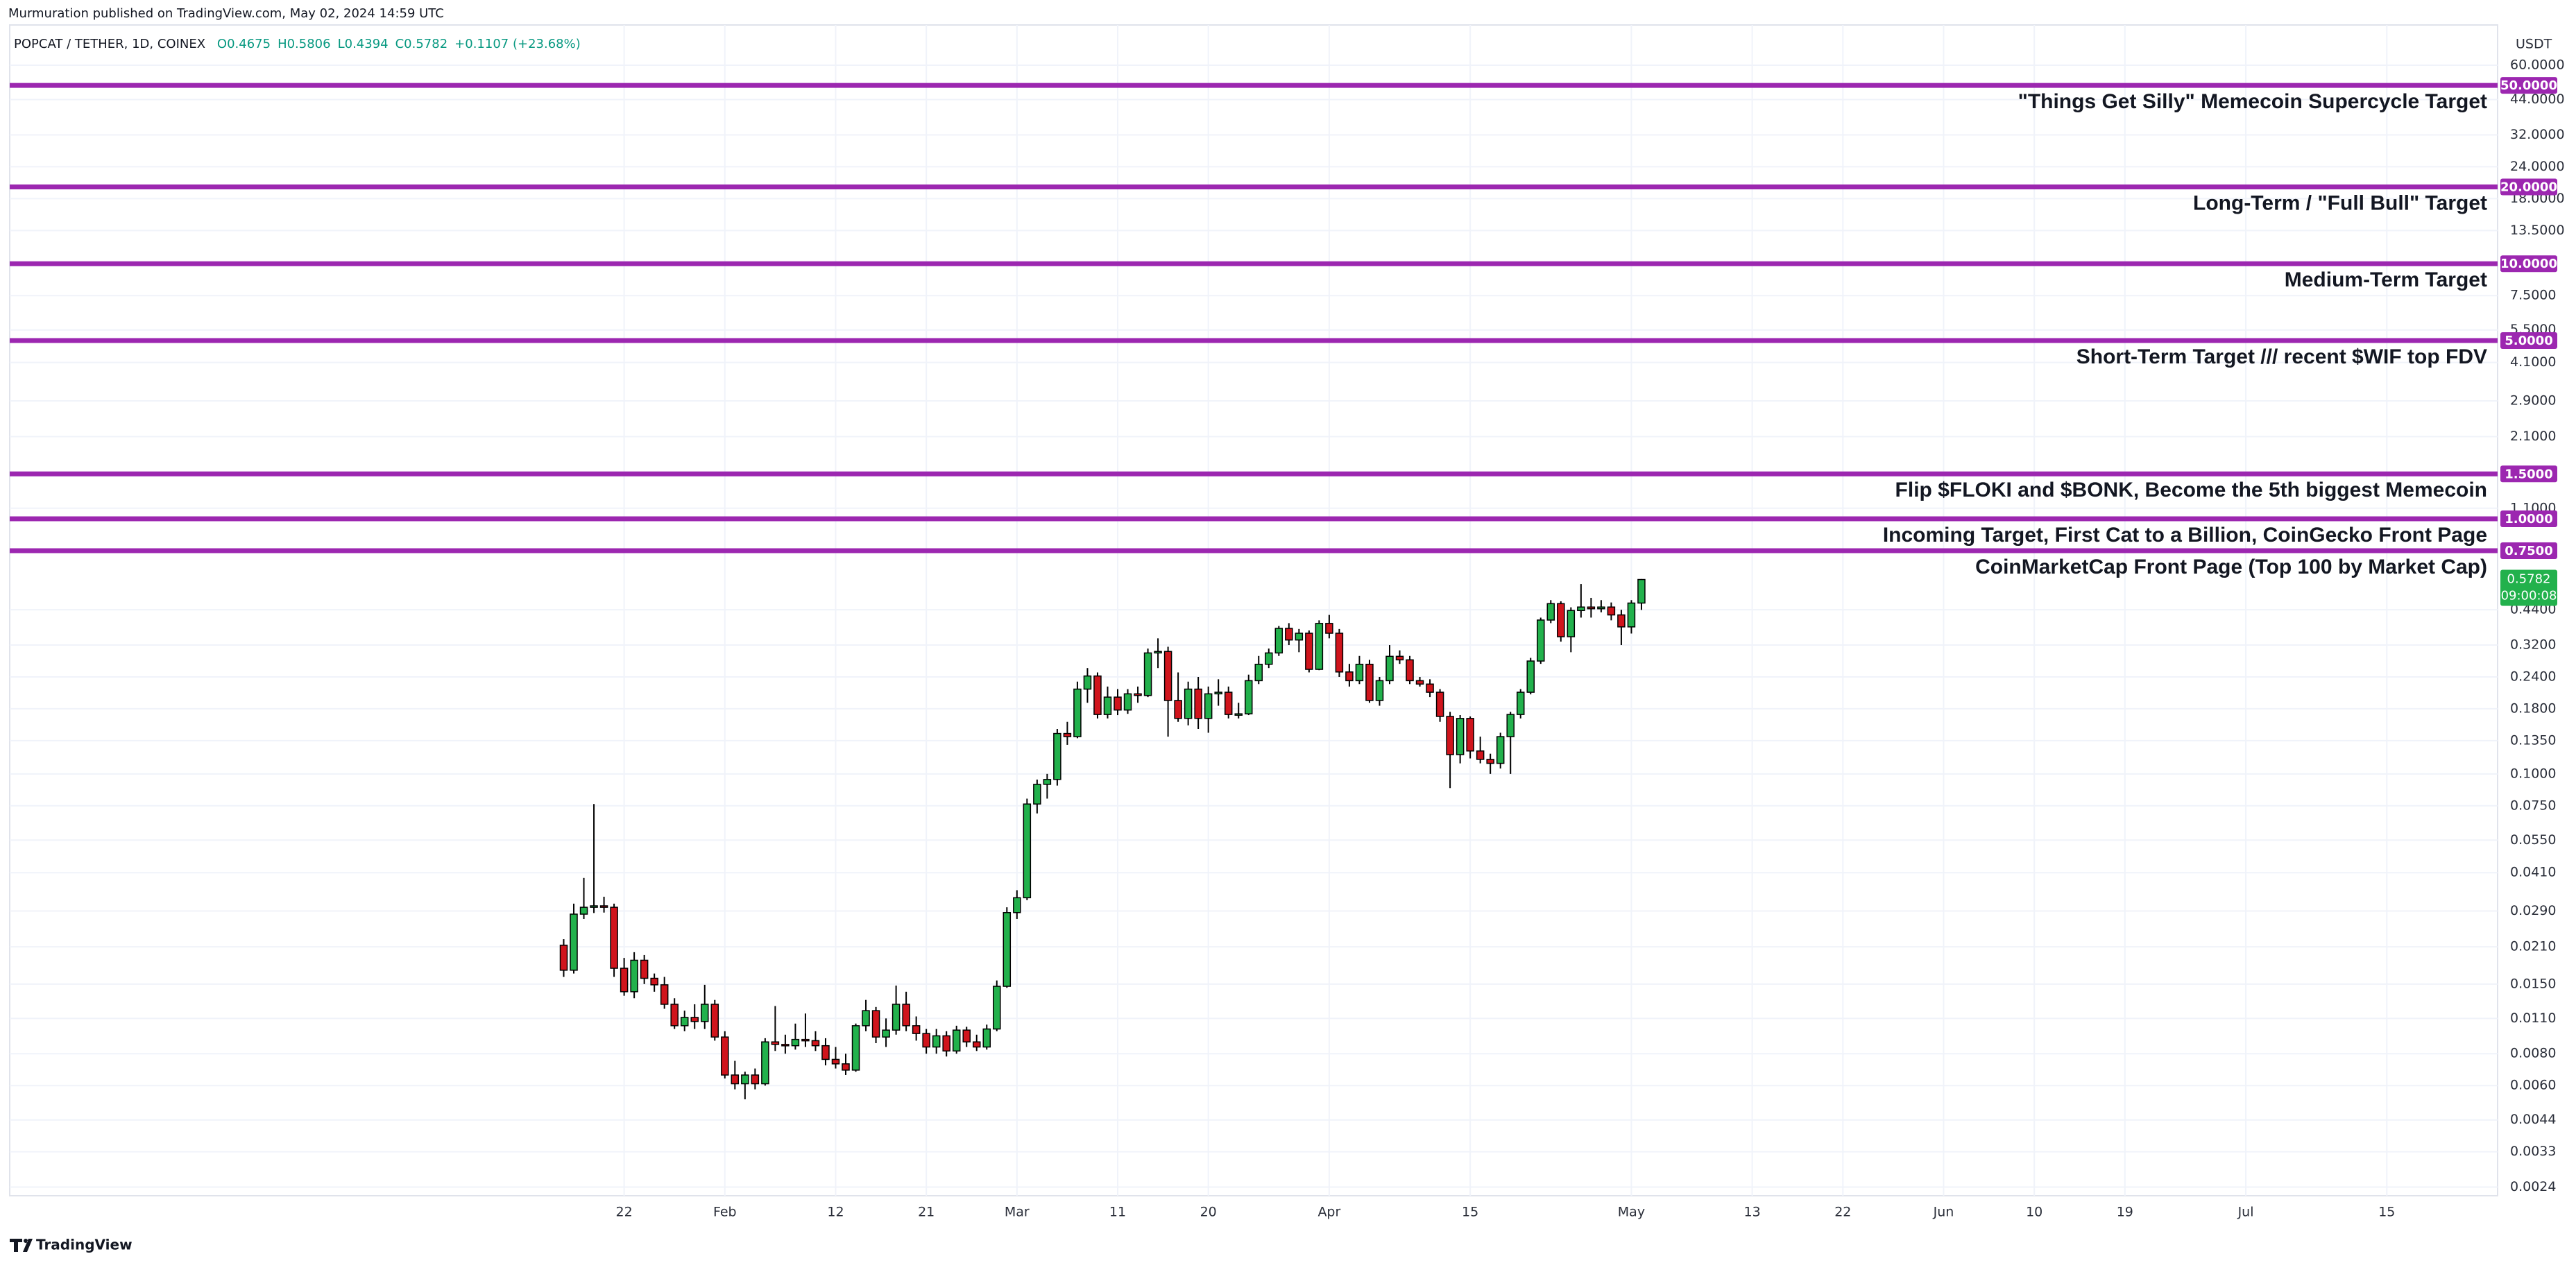 This screenshot has height=1263, width=2576. What do you see at coordinates (2533, 676) in the screenshot?
I see `y-tick-label: 0.2400` at bounding box center [2533, 676].